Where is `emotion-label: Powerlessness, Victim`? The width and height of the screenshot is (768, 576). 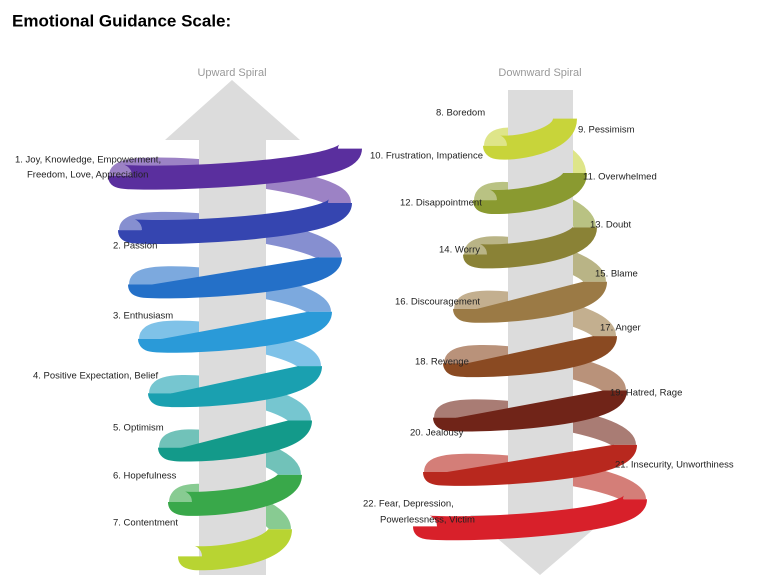 emotion-label: Powerlessness, Victim is located at coordinates (427, 520).